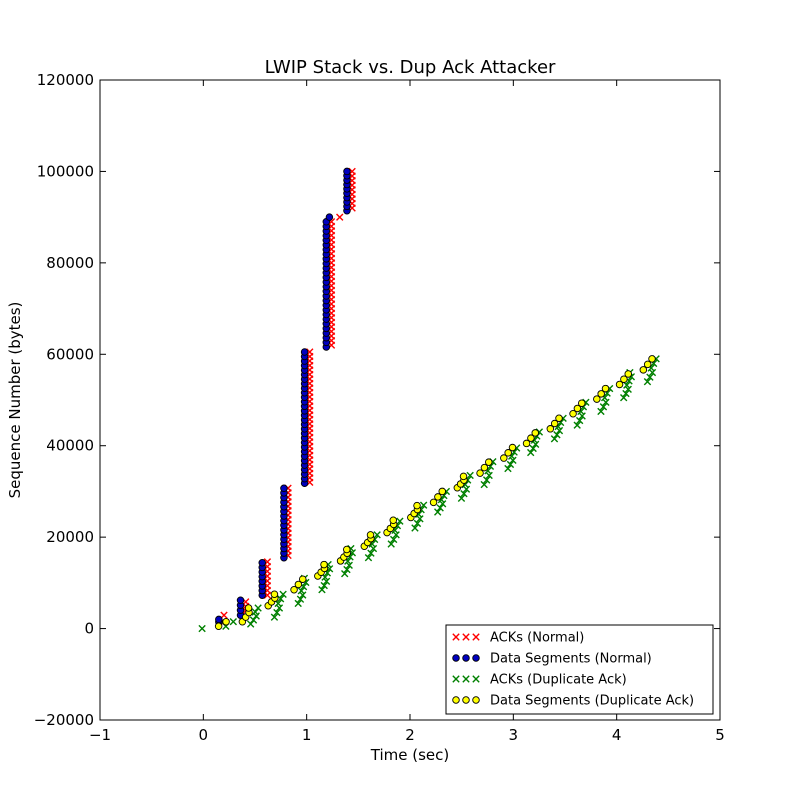 This screenshot has height=800, width=800. I want to click on y-tick-label: 100000, so click(65, 171).